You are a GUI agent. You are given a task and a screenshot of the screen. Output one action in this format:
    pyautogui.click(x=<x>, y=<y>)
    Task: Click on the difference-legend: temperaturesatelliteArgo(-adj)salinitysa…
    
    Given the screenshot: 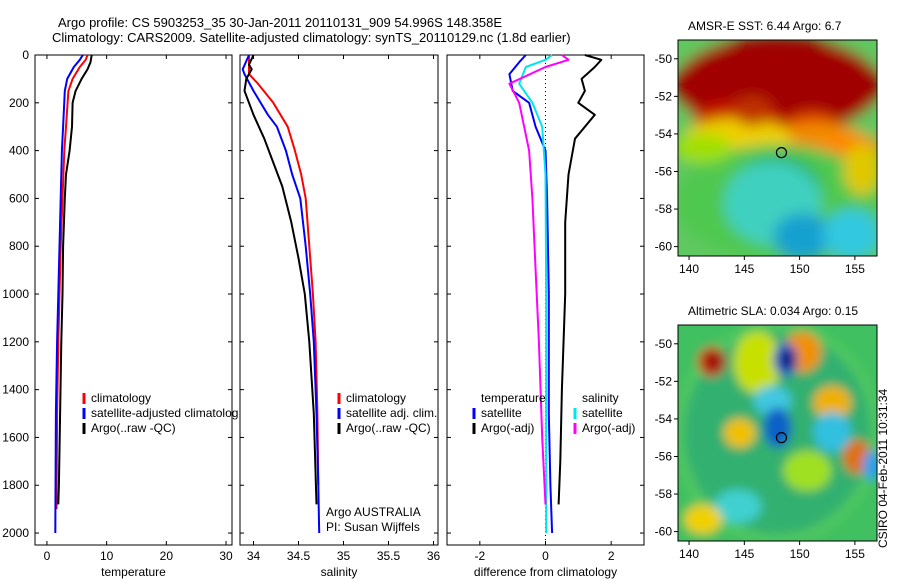 What is the action you would take?
    pyautogui.click(x=553, y=413)
    